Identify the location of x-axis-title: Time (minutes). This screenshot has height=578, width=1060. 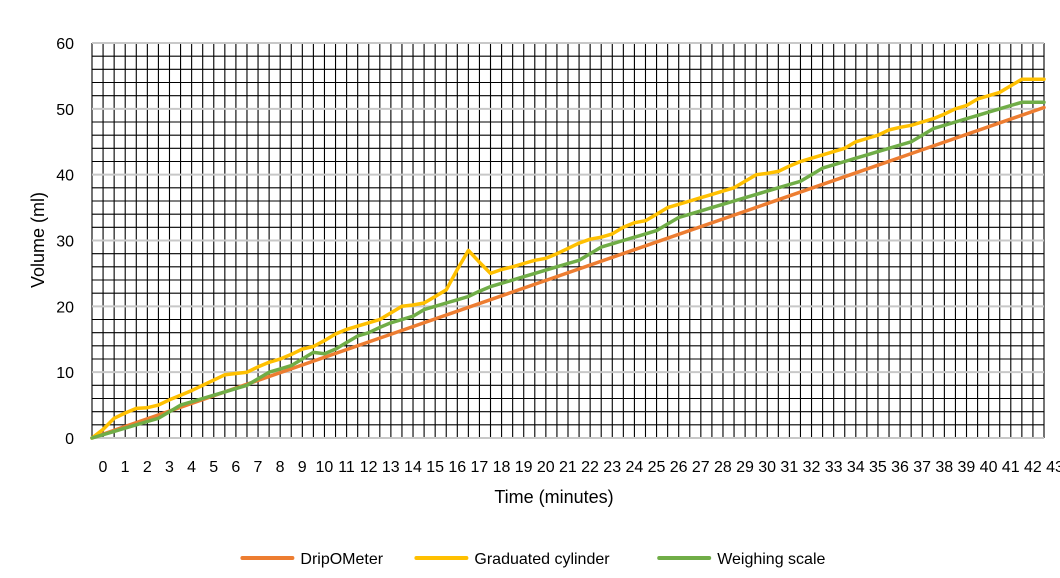
(553, 497).